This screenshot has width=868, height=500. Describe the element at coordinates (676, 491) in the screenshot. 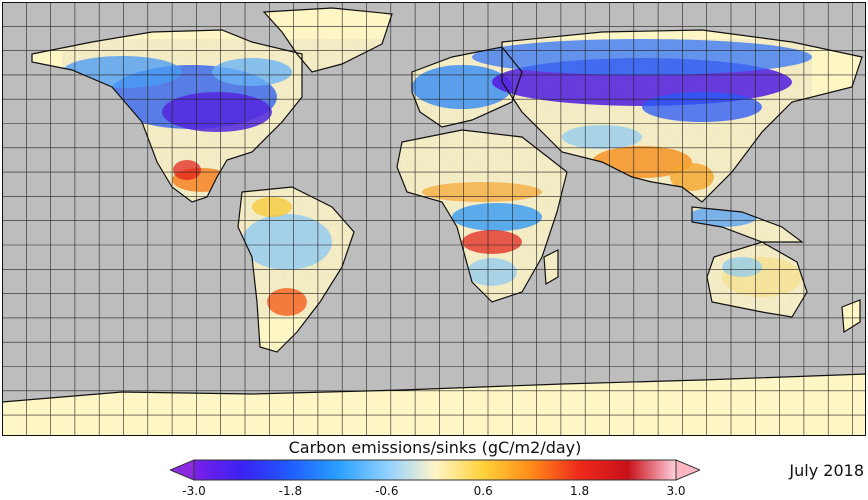

I see `colorbar-tick-label: 3.0` at that location.